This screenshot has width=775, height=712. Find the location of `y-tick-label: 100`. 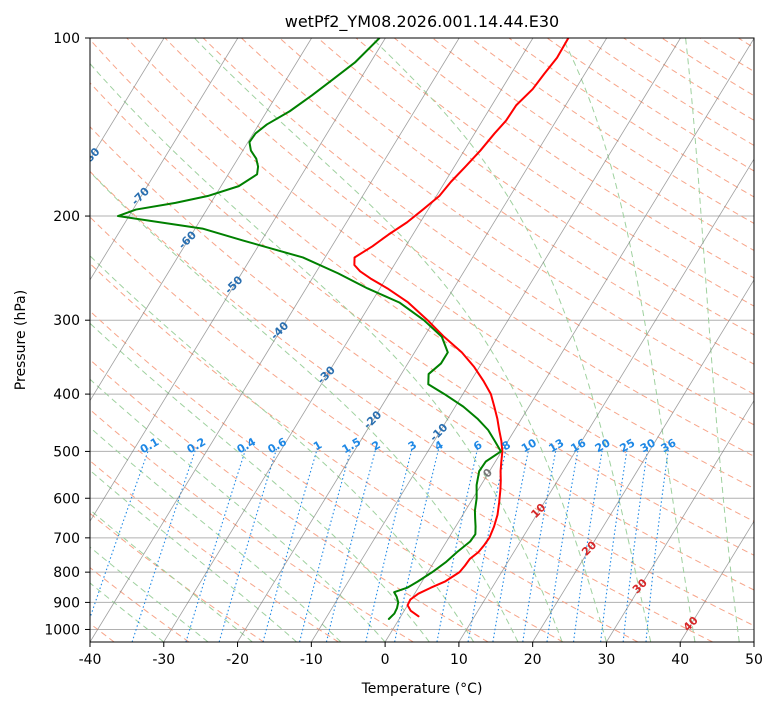

y-tick-label: 100 is located at coordinates (66, 39).